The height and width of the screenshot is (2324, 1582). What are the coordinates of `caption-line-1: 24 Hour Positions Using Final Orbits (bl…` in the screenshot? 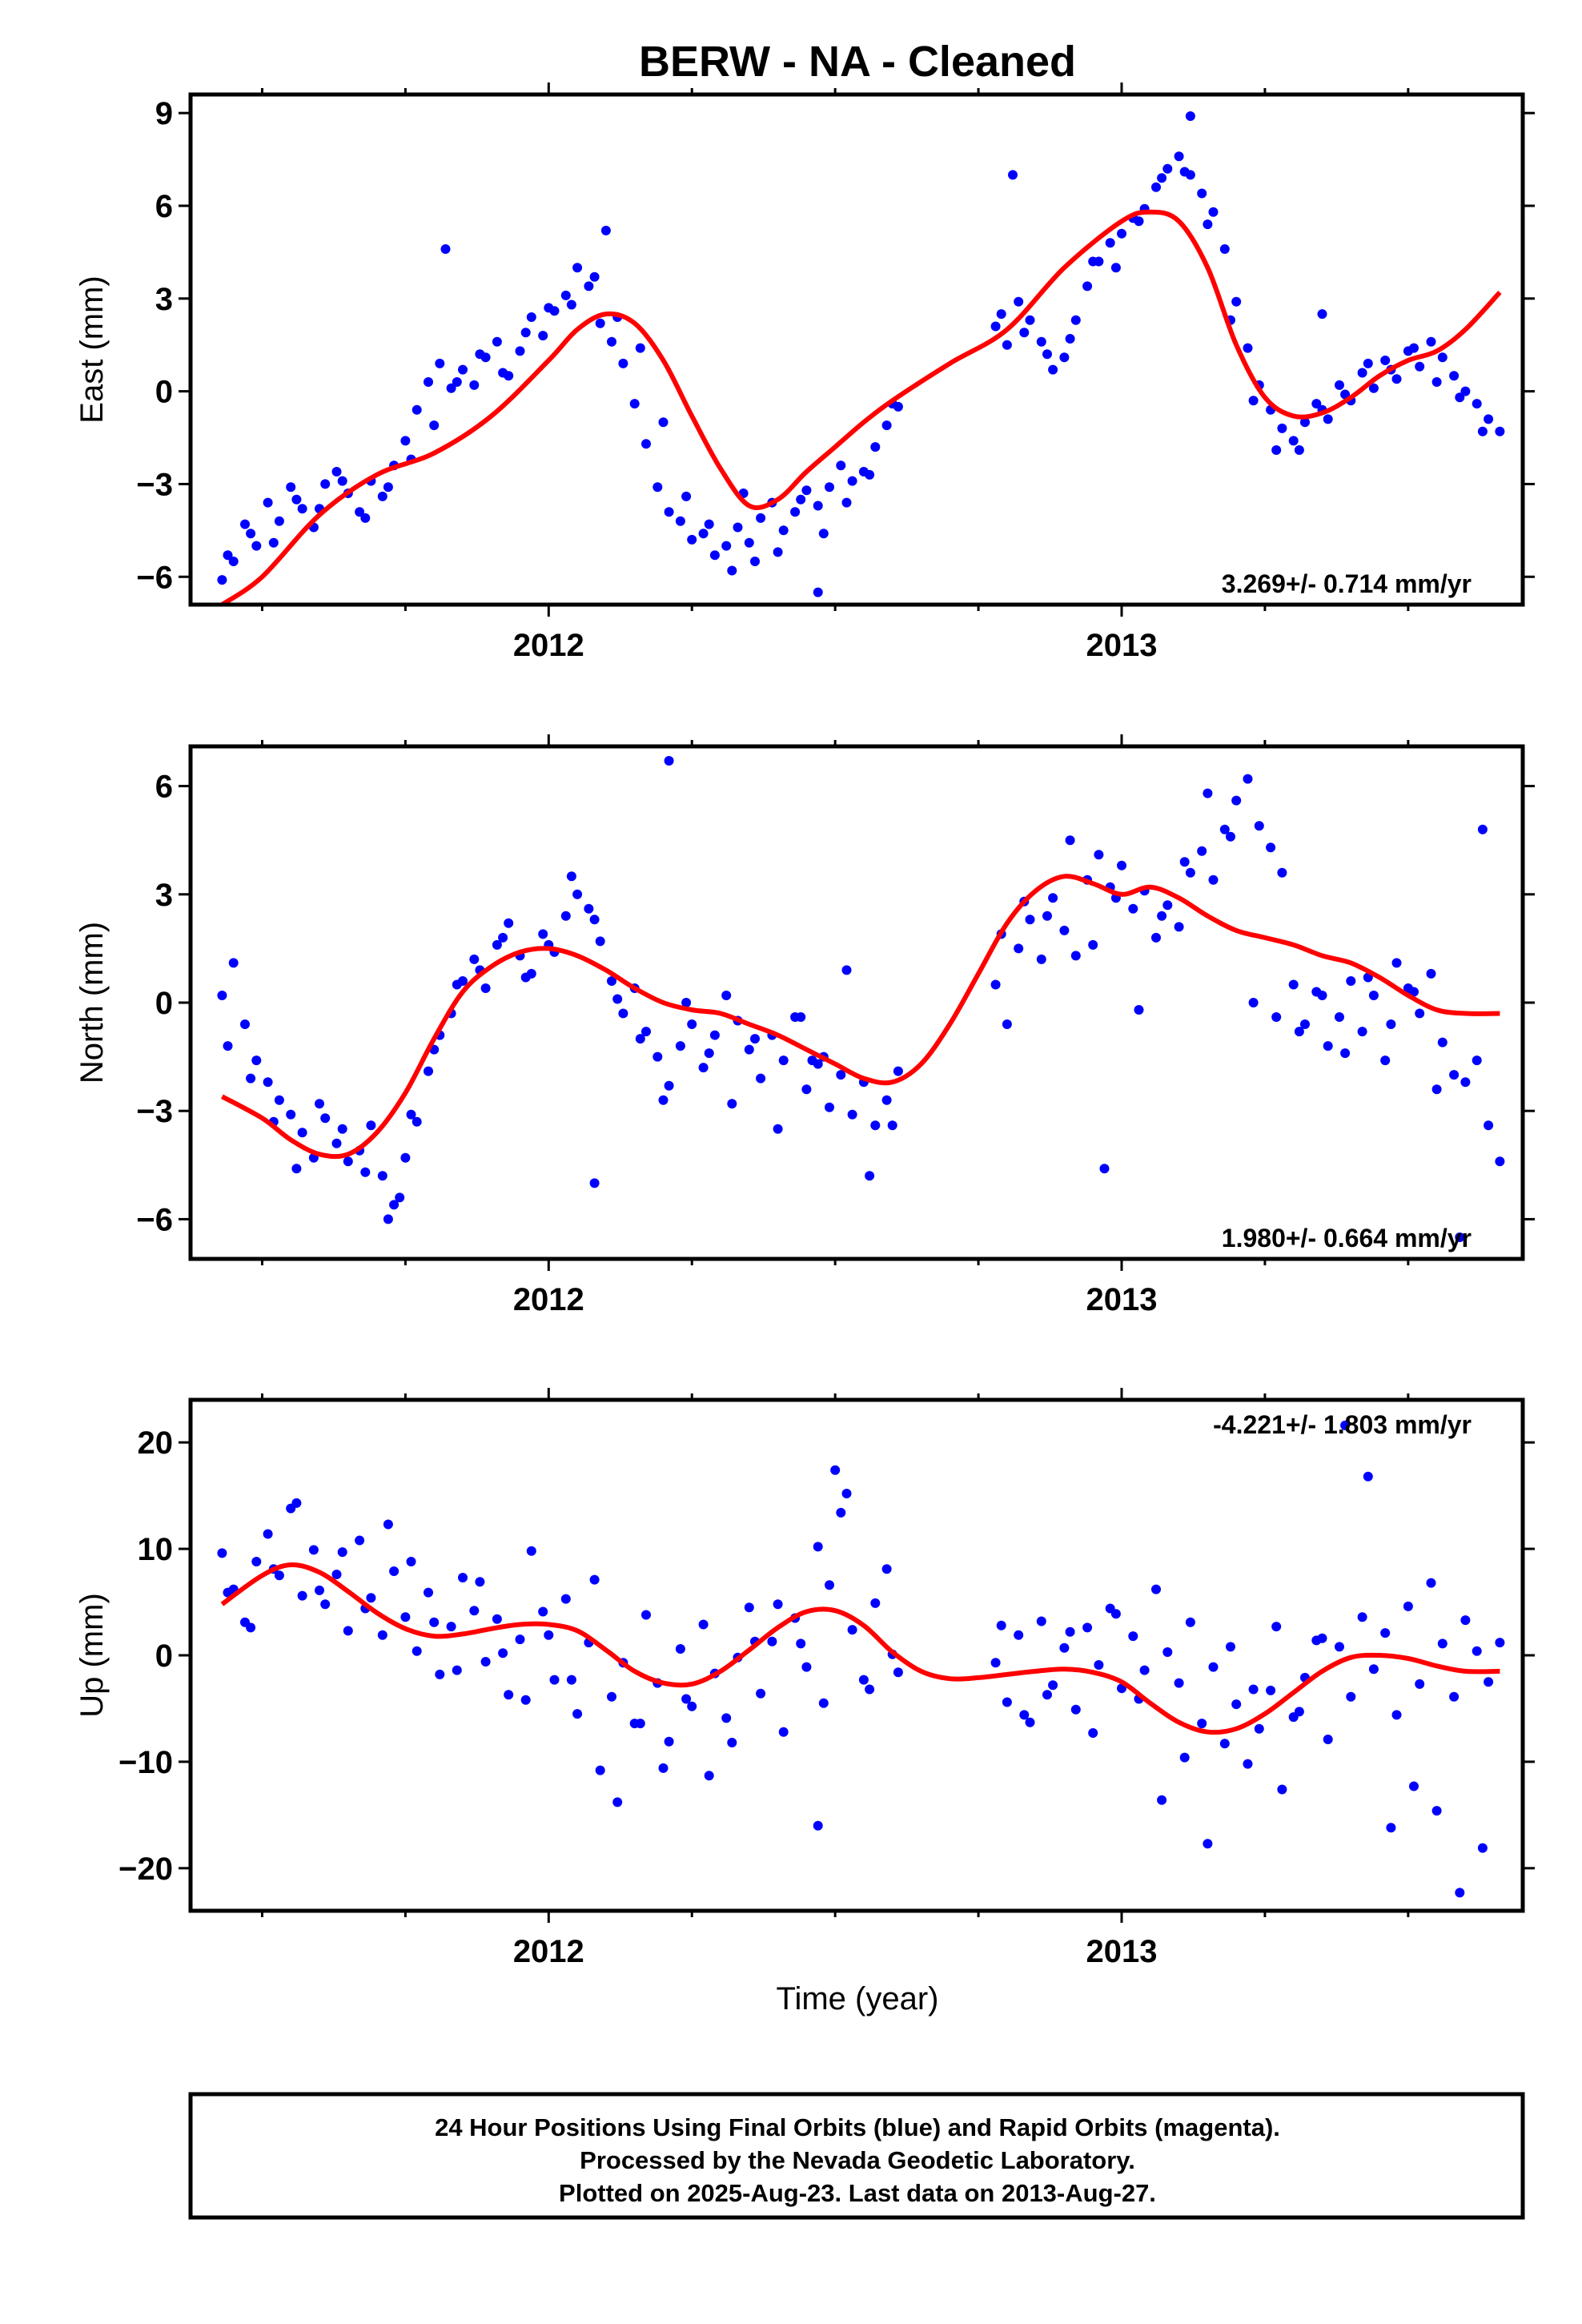 It's located at (857, 2127).